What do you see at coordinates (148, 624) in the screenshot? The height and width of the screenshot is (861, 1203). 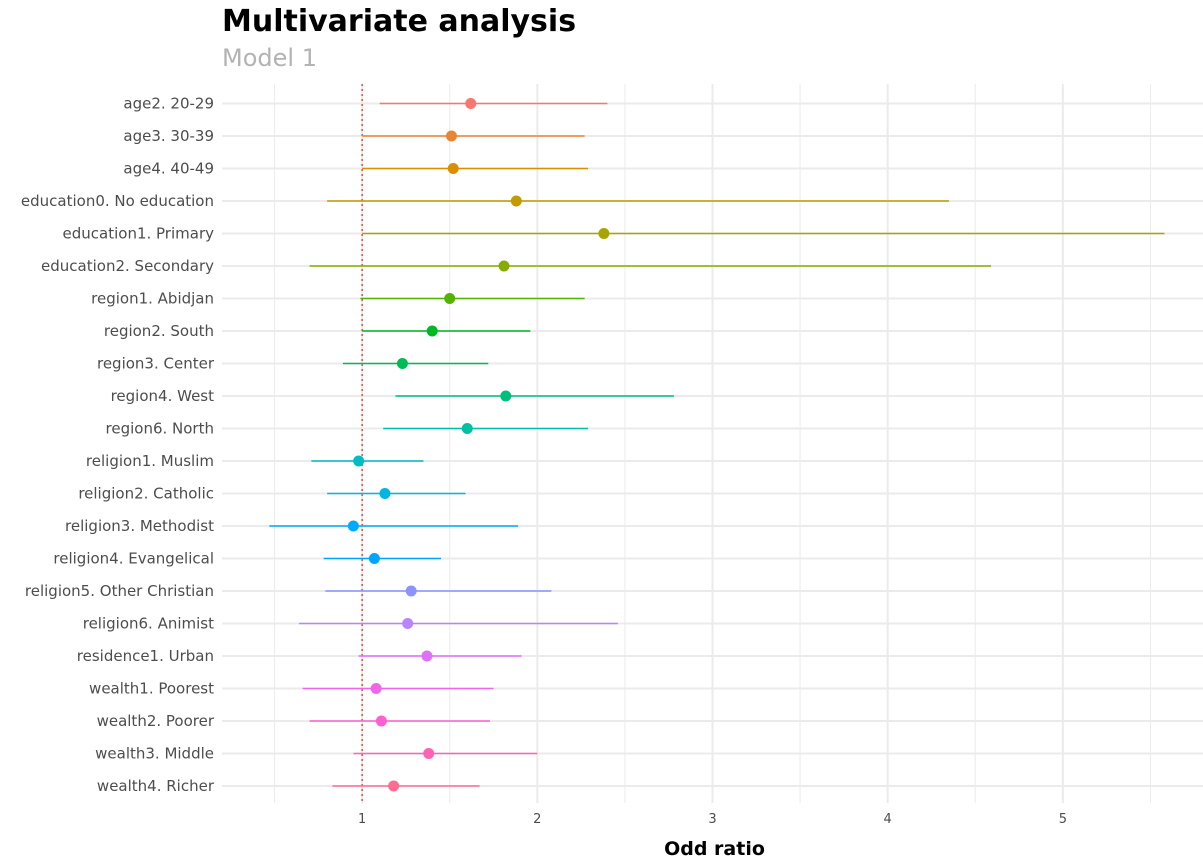 I see `y-tick-label: religion6. Animist` at bounding box center [148, 624].